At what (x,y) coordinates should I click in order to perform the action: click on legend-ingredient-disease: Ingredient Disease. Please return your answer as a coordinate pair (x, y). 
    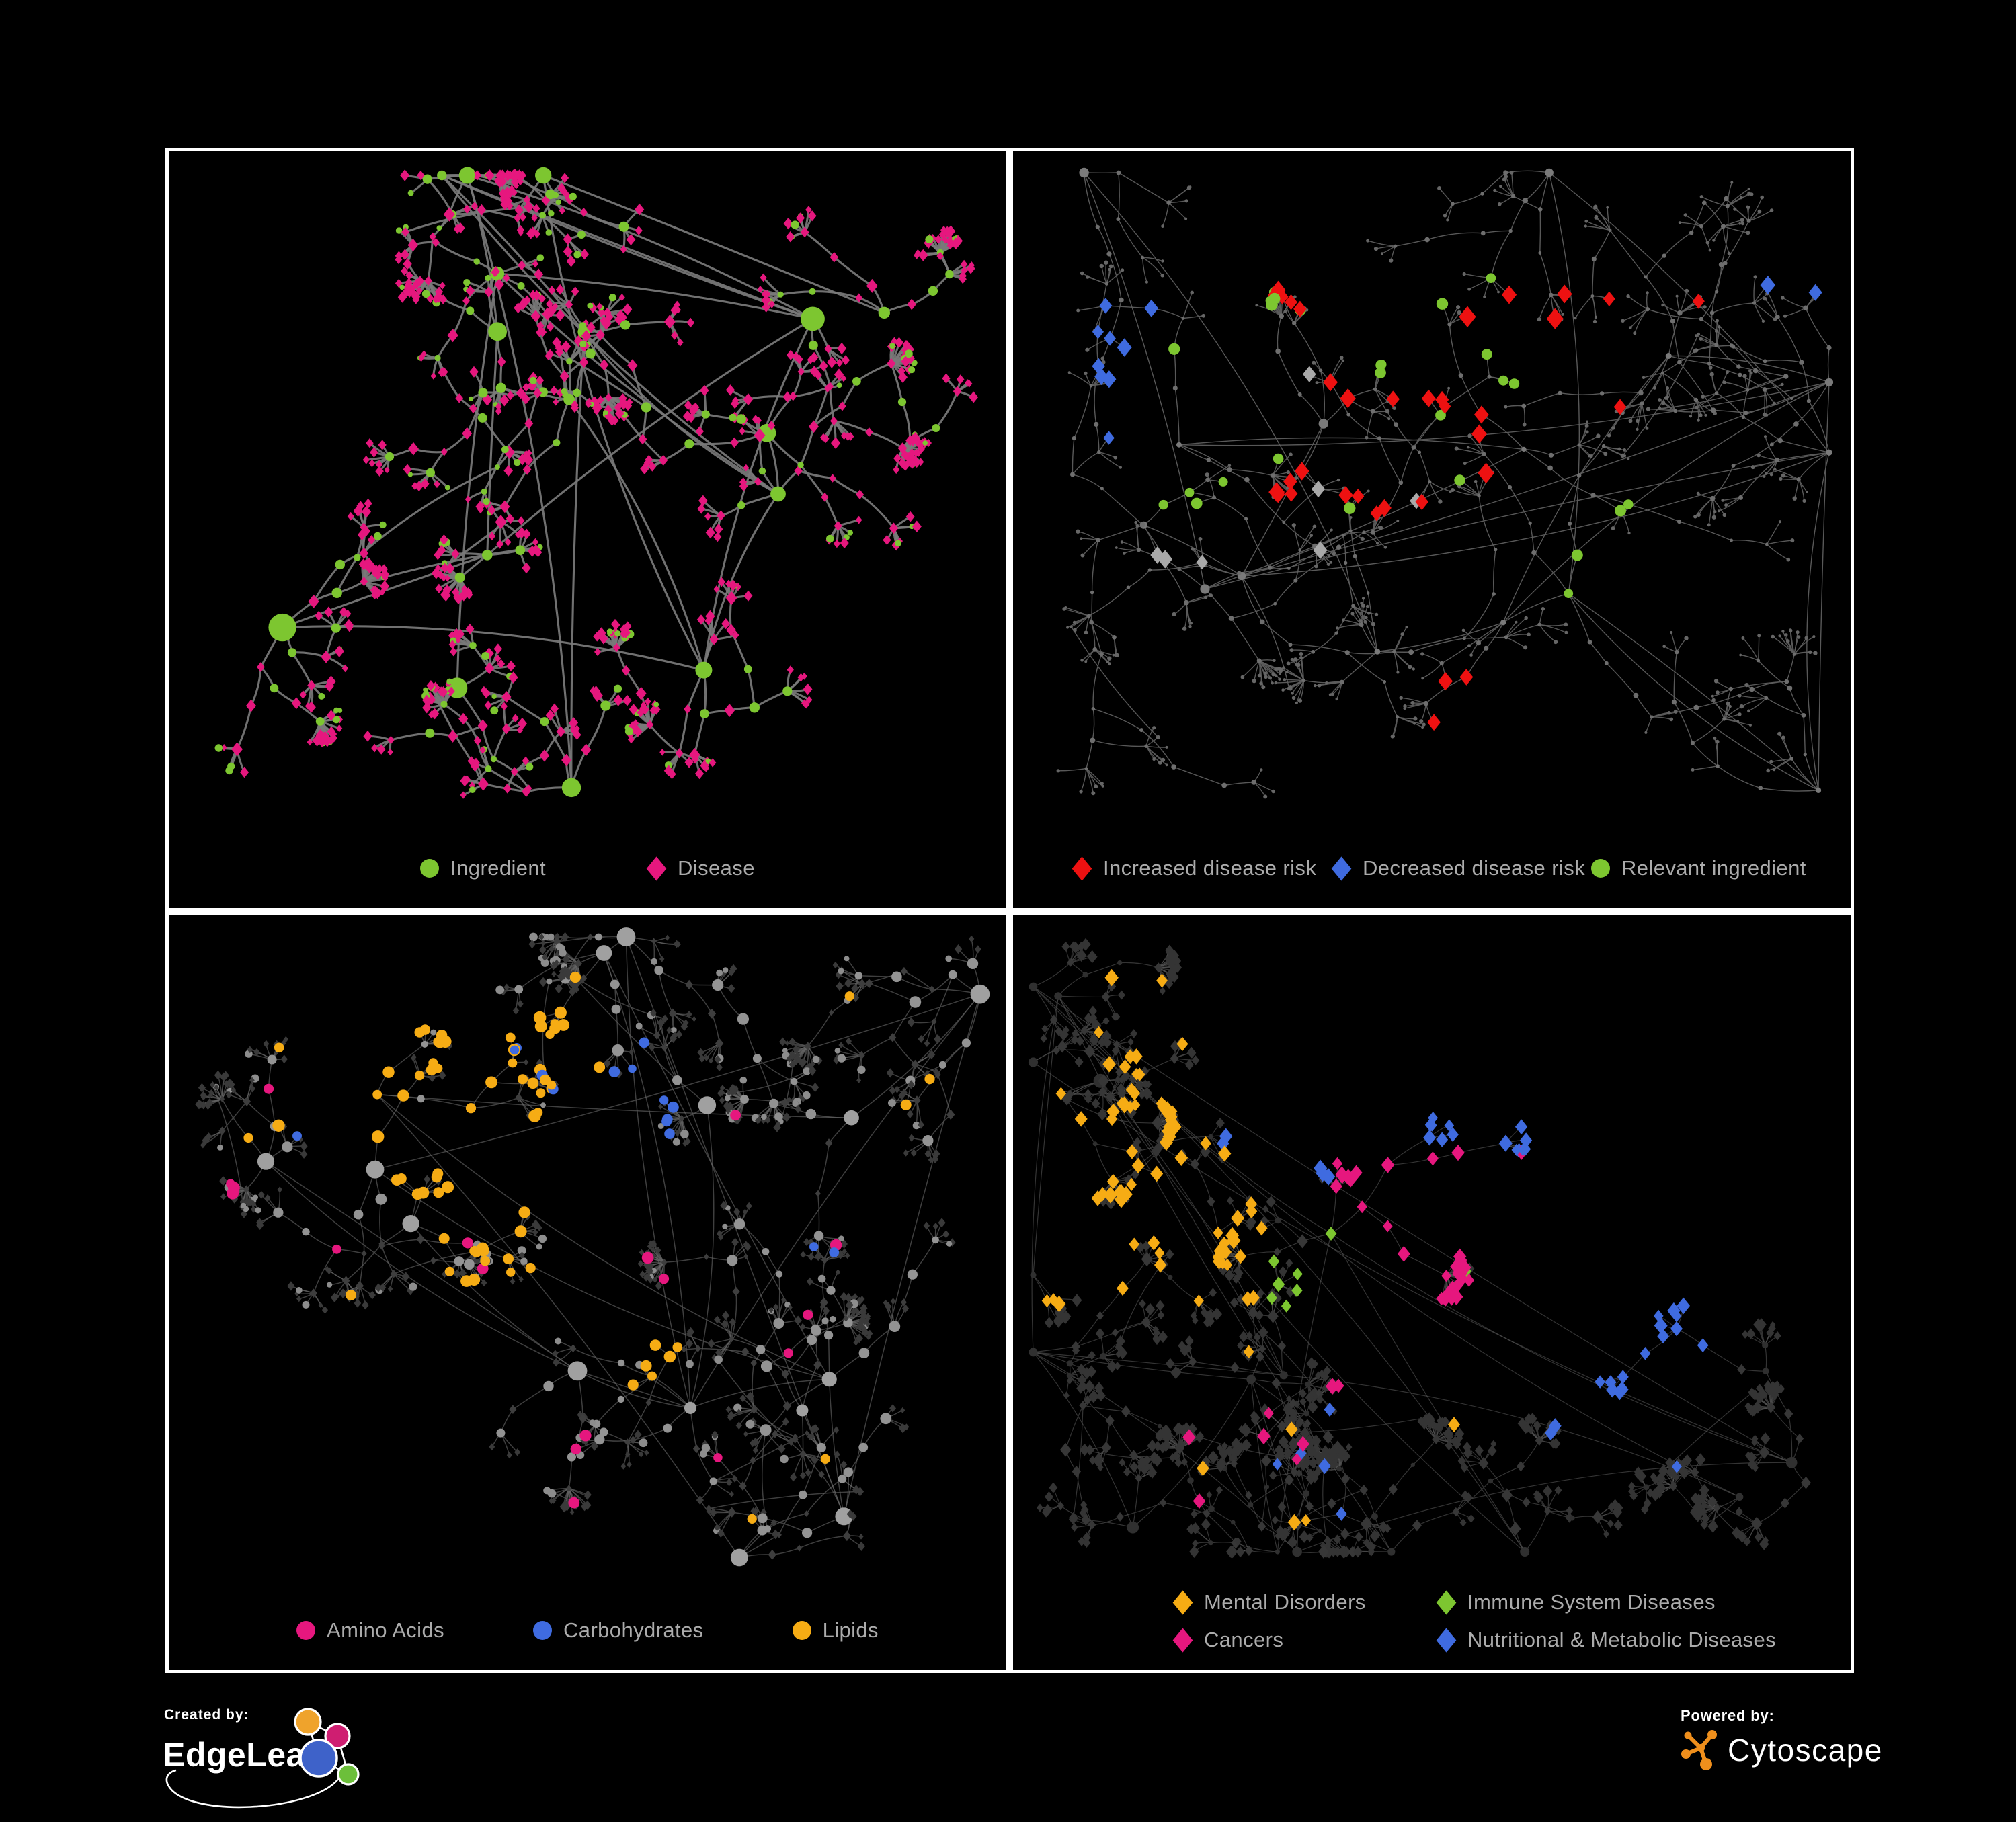
    Looking at the image, I should click on (587, 869).